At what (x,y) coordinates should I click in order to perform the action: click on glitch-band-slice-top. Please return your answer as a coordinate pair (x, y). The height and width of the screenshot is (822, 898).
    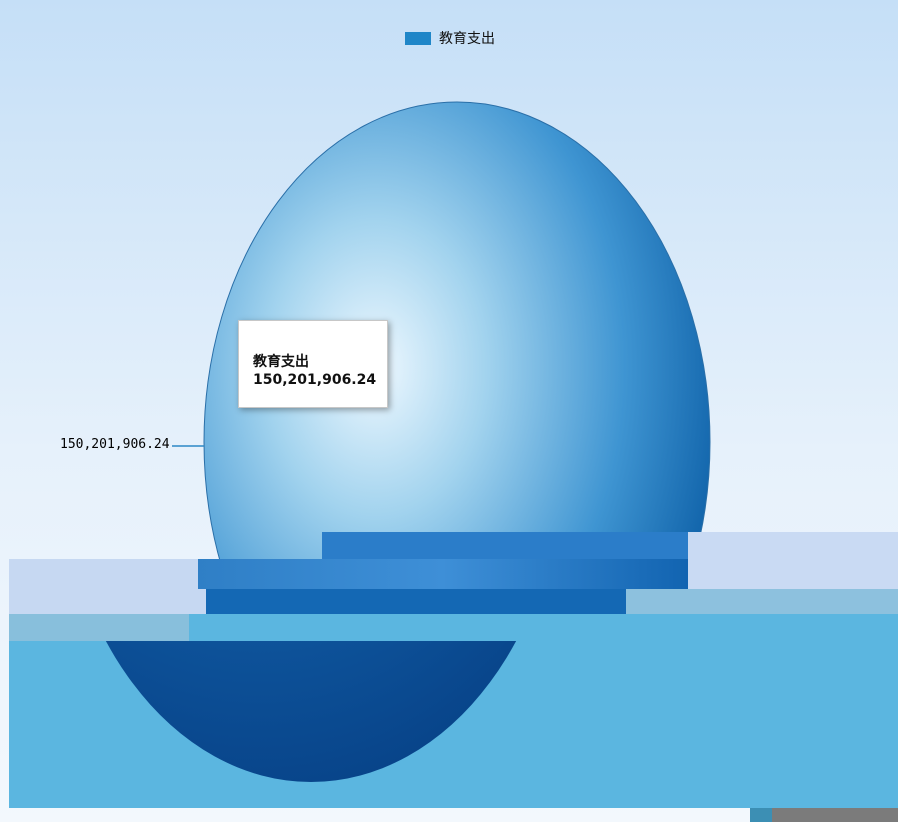
    Looking at the image, I should click on (505, 545).